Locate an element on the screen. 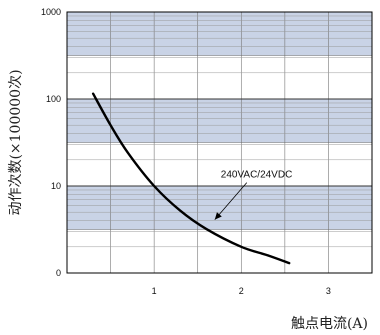 The height and width of the screenshot is (335, 380). x-tick-labels: 1 2 3 is located at coordinates (241, 291).